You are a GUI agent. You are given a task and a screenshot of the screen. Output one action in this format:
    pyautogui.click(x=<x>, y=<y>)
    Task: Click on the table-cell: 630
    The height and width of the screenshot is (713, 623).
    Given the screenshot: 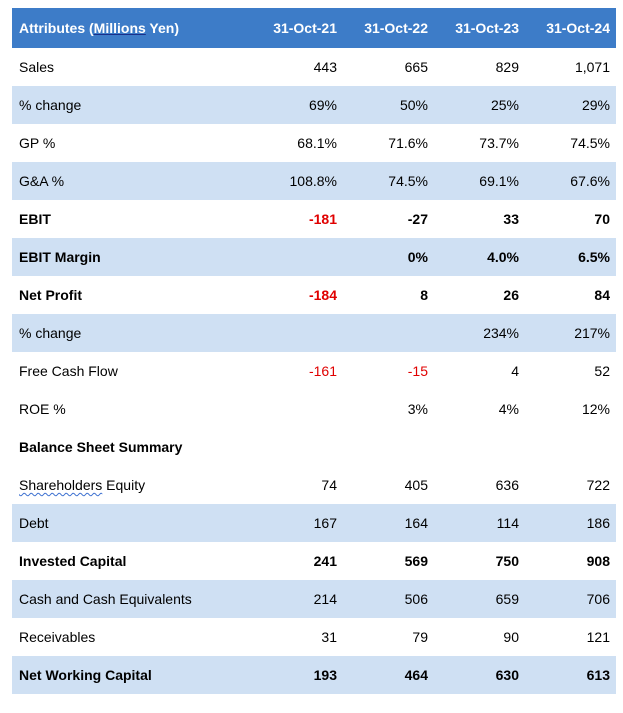 What is the action you would take?
    pyautogui.click(x=479, y=675)
    